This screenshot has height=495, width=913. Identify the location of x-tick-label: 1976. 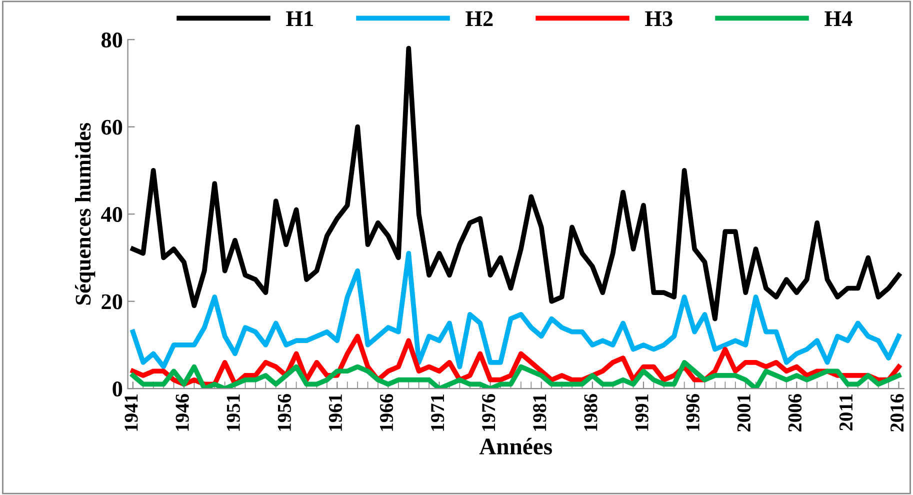
(489, 412).